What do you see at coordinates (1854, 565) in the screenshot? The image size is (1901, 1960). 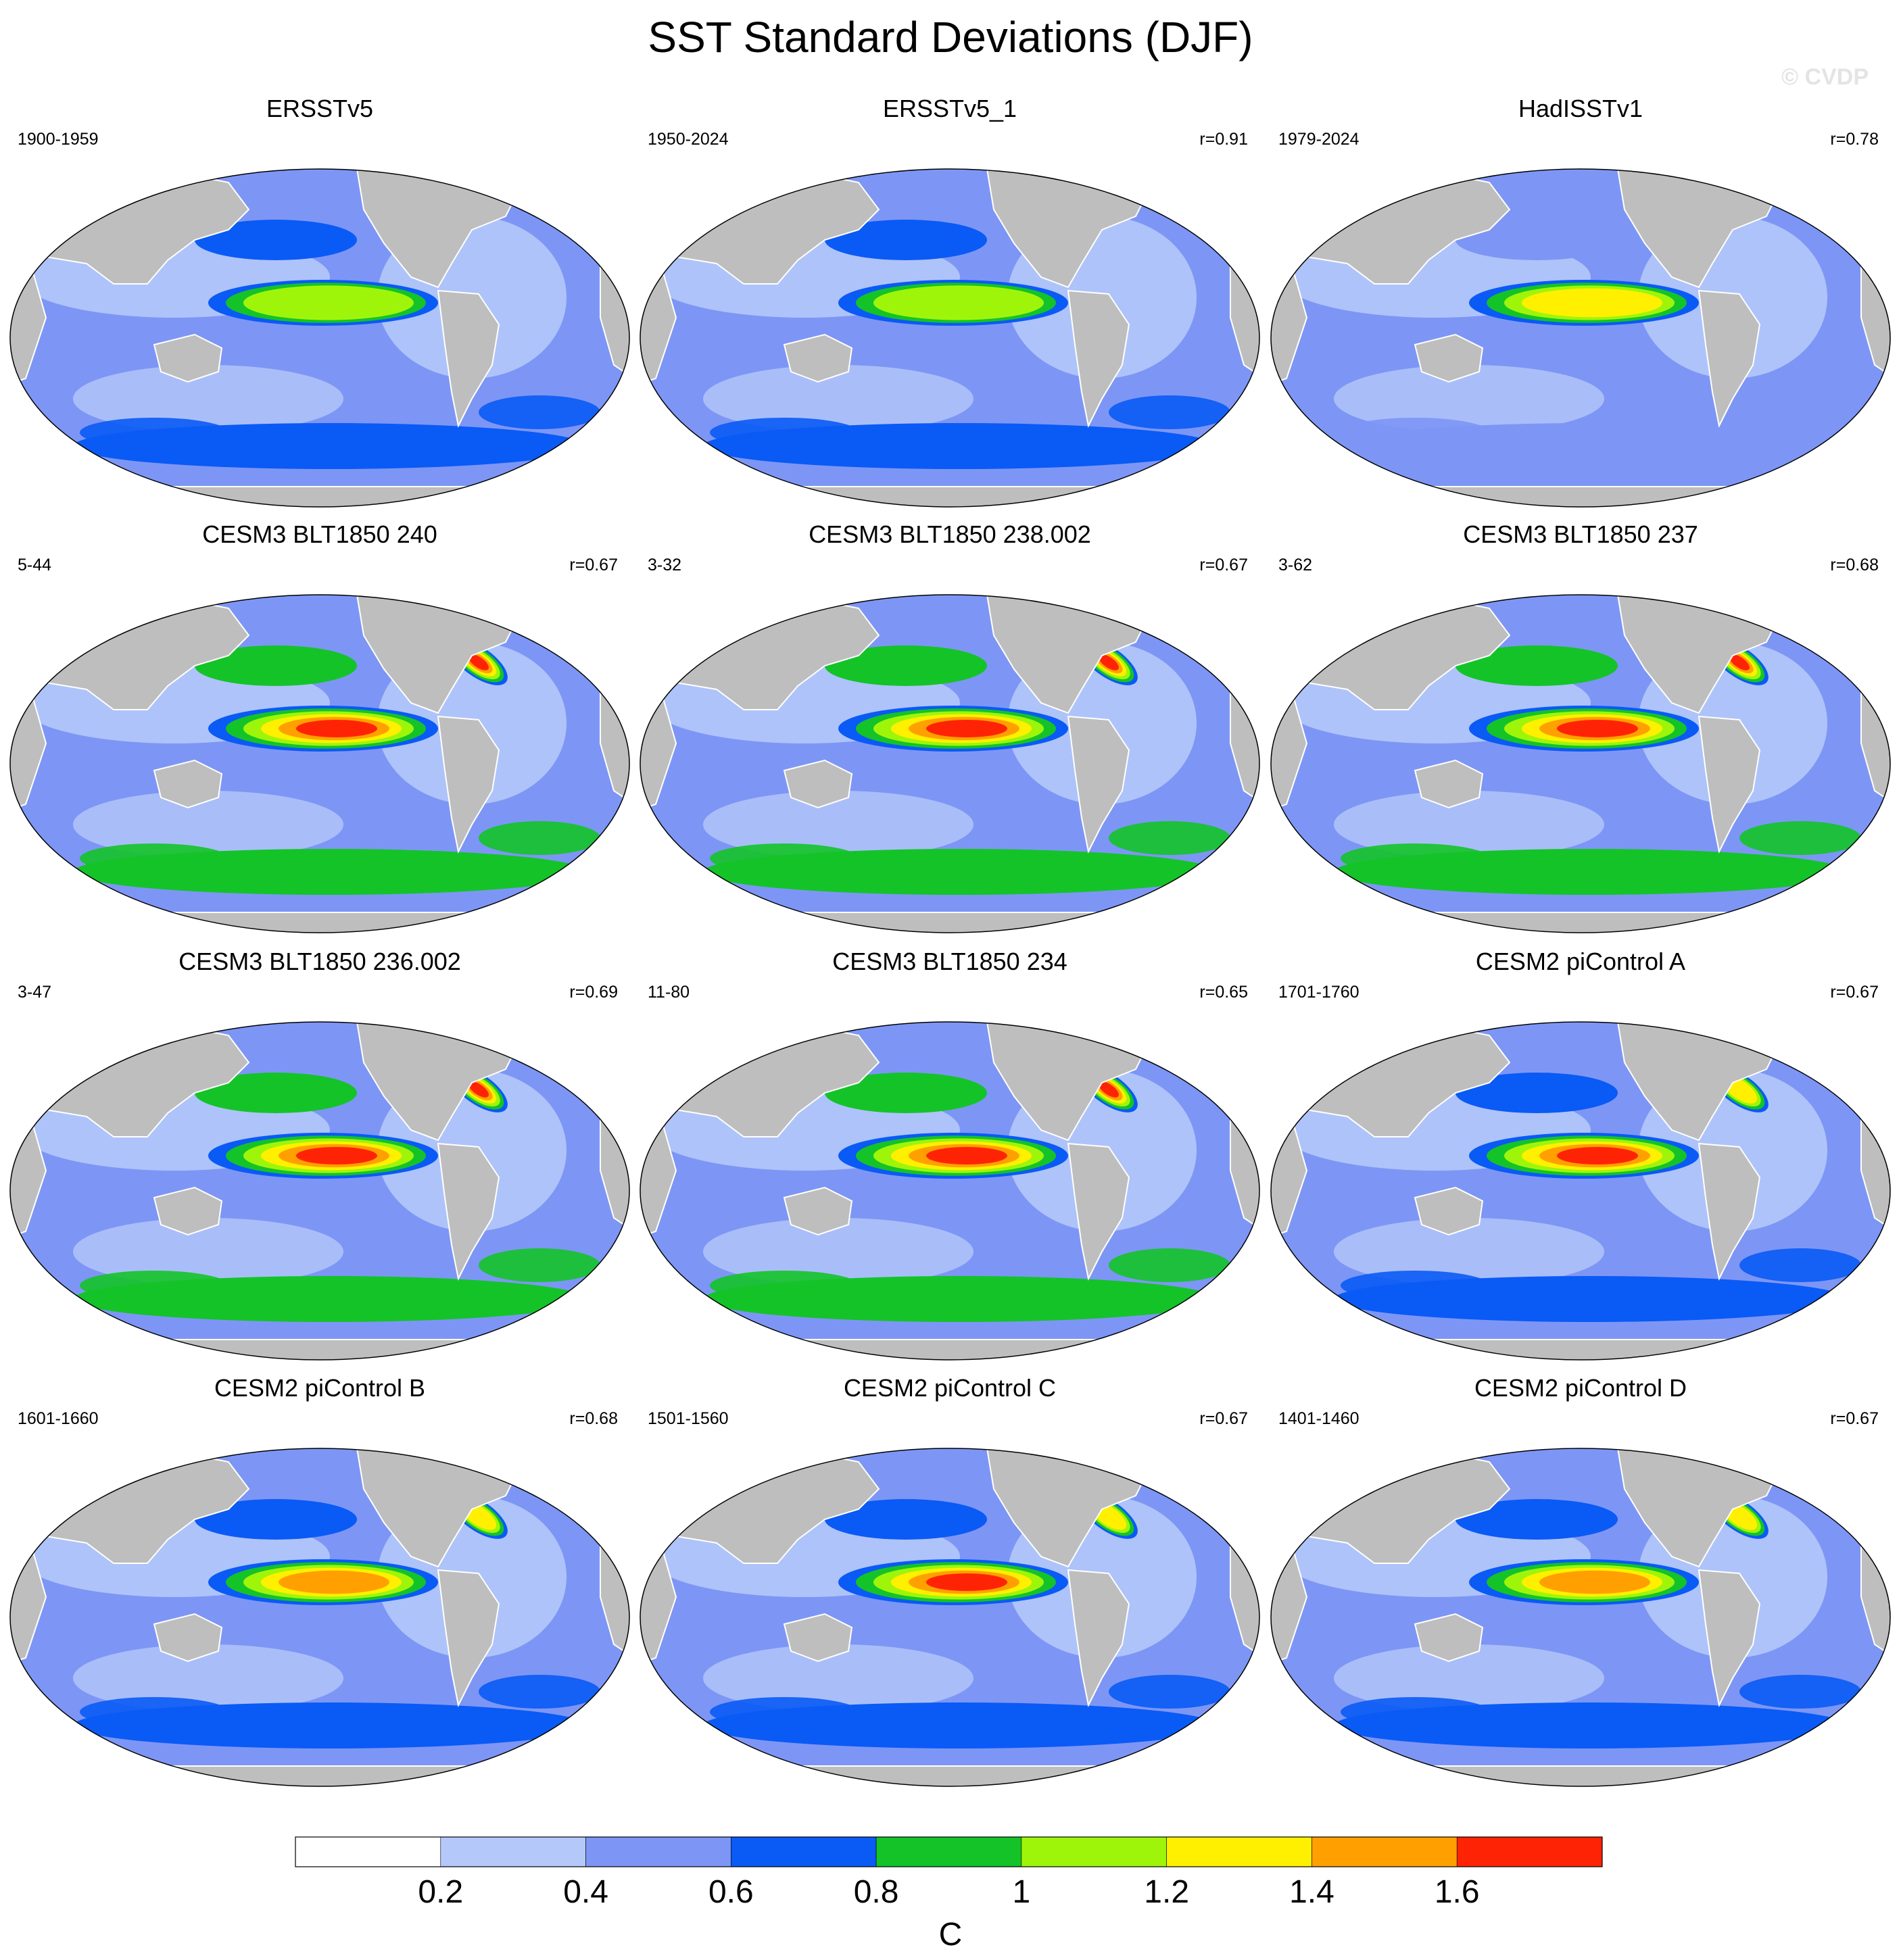 I see `panel-correlation: r=0.68` at bounding box center [1854, 565].